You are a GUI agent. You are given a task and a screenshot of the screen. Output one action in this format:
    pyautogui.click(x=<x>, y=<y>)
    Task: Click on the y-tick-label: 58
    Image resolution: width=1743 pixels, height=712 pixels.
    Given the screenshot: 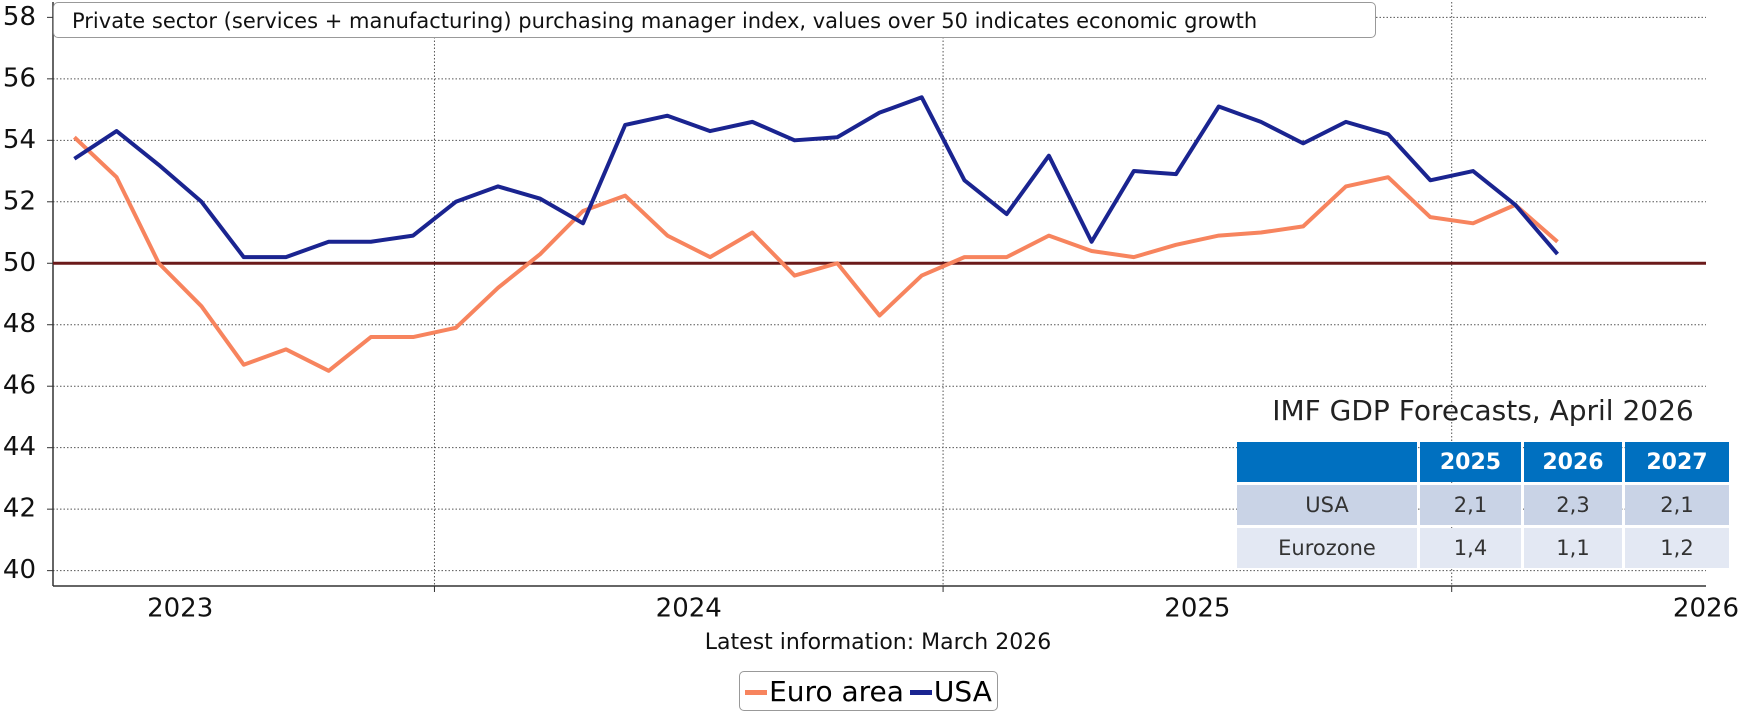 What is the action you would take?
    pyautogui.click(x=19, y=17)
    